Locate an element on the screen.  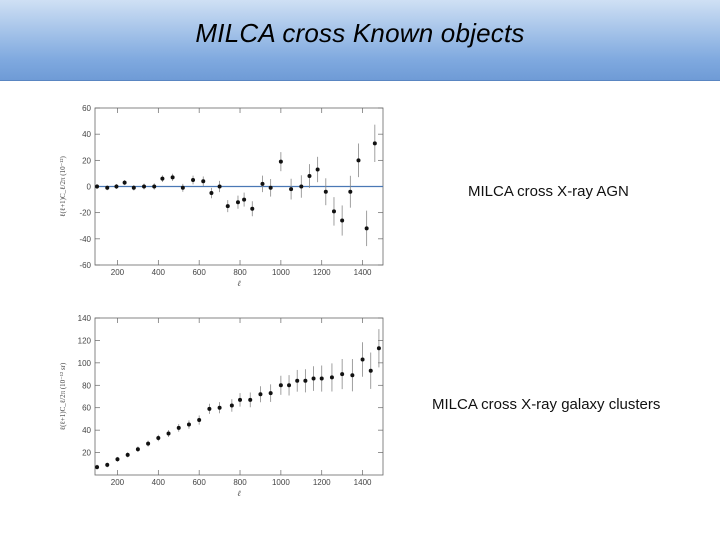
y-tick-label: 80 is located at coordinates (86, 385).